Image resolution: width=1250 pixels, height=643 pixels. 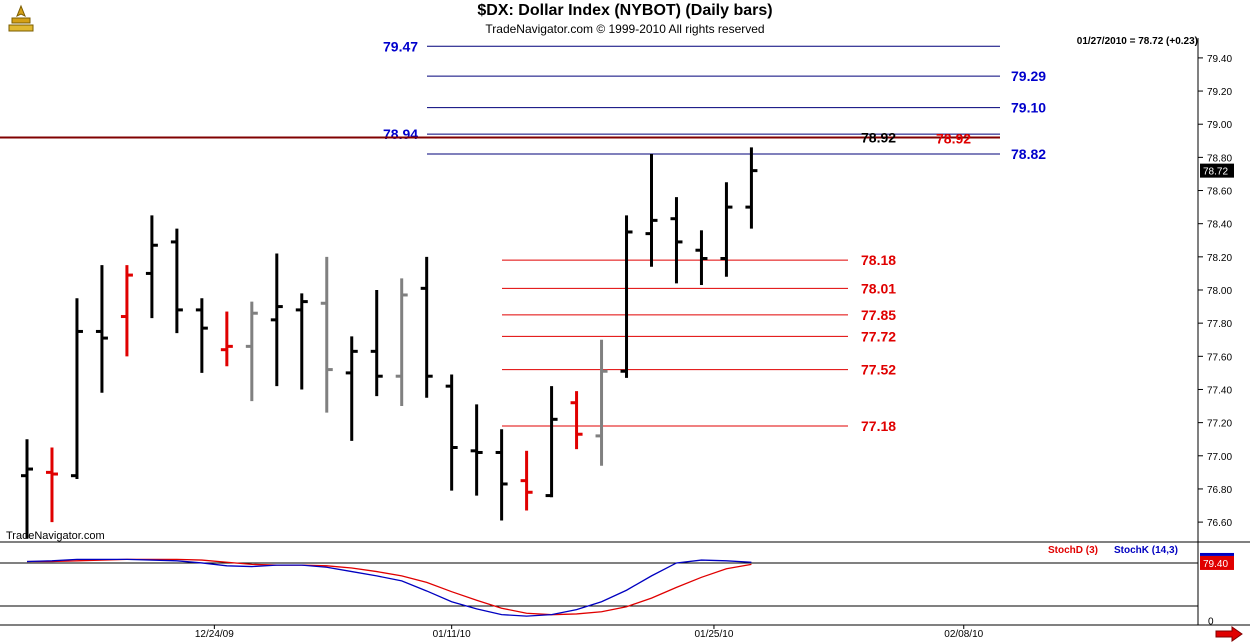 I want to click on price-tick-label: 78.40, so click(x=1219, y=225).